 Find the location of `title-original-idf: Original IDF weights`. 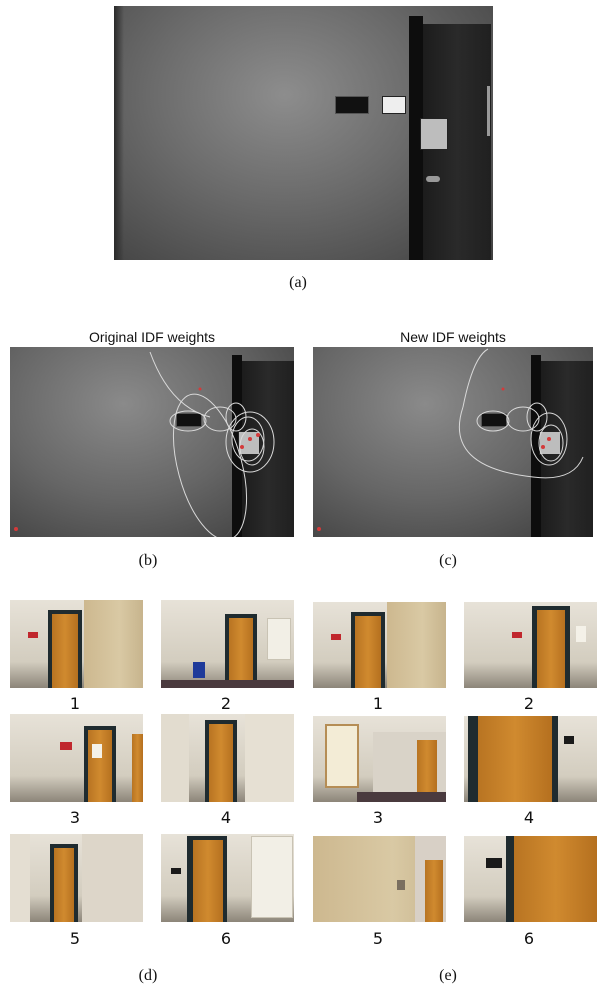

title-original-idf: Original IDF weights is located at coordinates (152, 337).